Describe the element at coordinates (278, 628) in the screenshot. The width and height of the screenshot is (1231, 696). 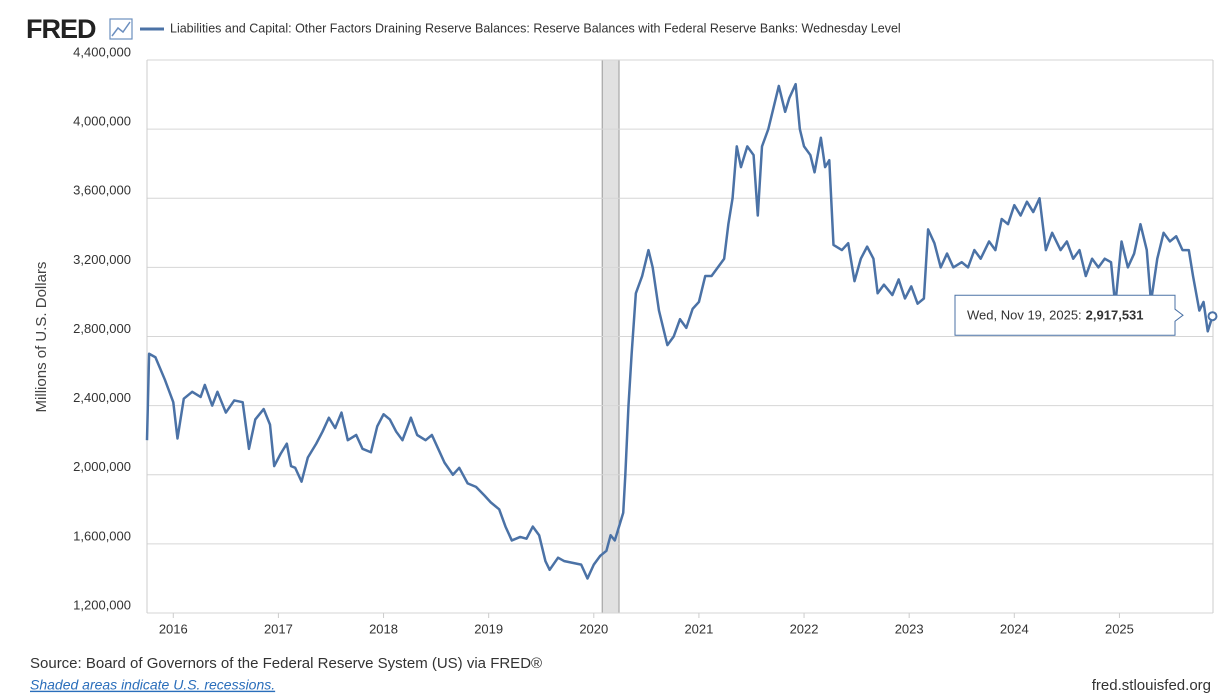
I see `x-tick-label: 2017` at that location.